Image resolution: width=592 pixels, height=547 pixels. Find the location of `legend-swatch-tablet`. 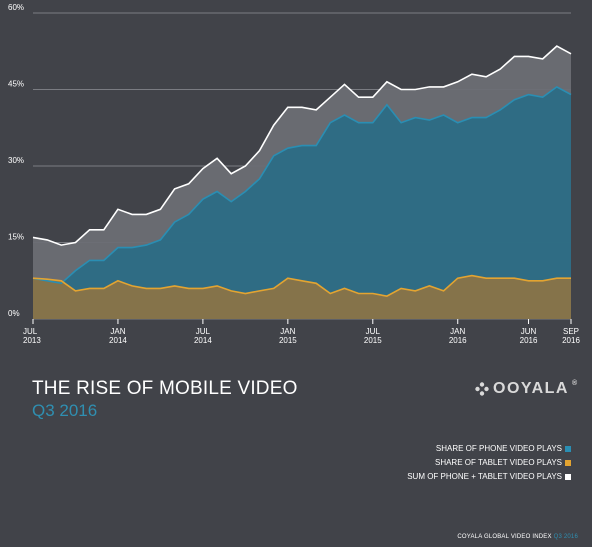

legend-swatch-tablet is located at coordinates (568, 463).